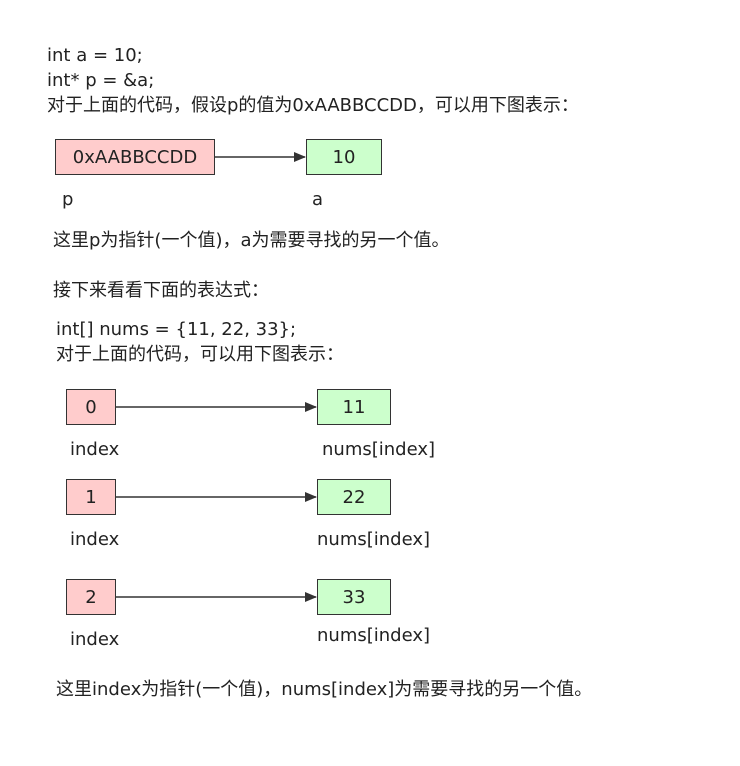  Describe the element at coordinates (101, 80) in the screenshot. I see `code-line-int-pointer: int* p = &a;` at that location.